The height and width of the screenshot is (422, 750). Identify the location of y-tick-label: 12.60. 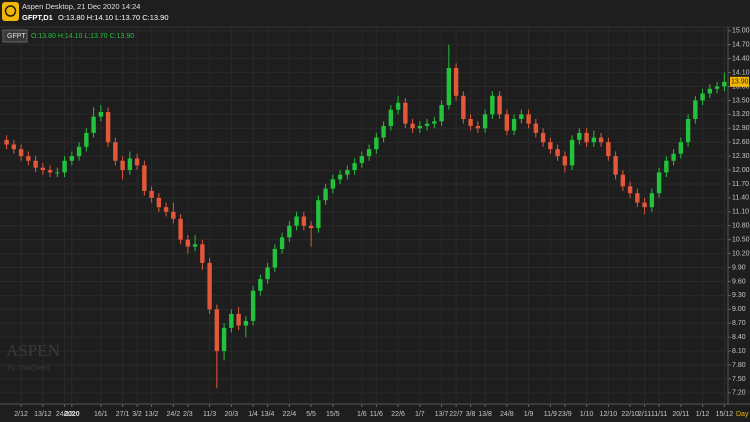
(741, 142).